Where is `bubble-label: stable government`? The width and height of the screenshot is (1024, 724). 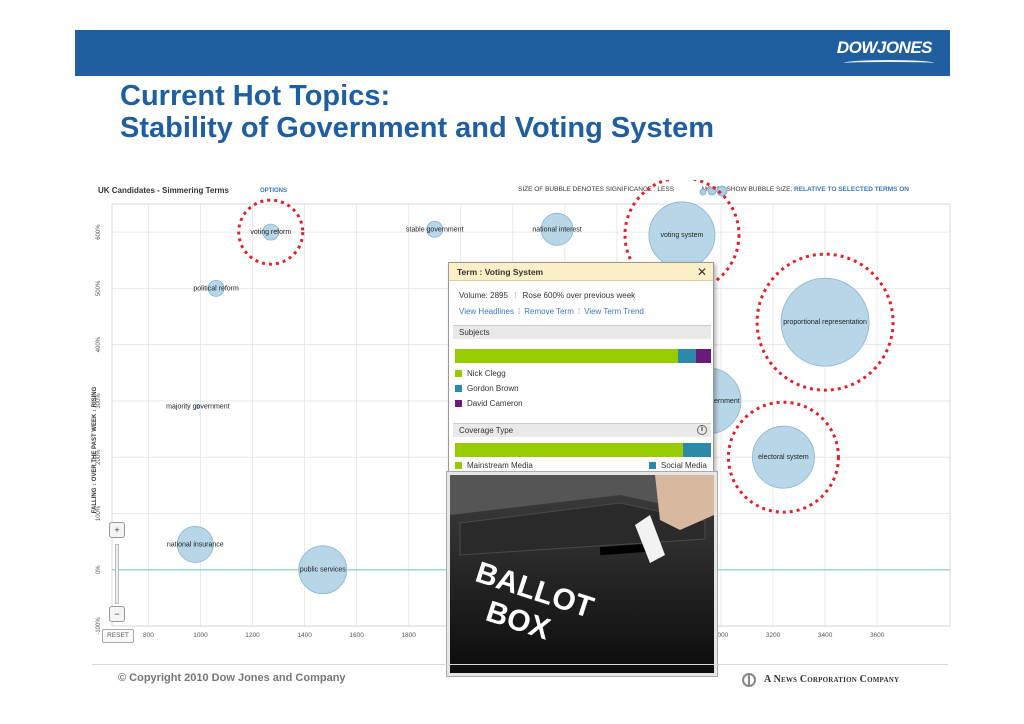
bubble-label: stable government is located at coordinates (435, 229).